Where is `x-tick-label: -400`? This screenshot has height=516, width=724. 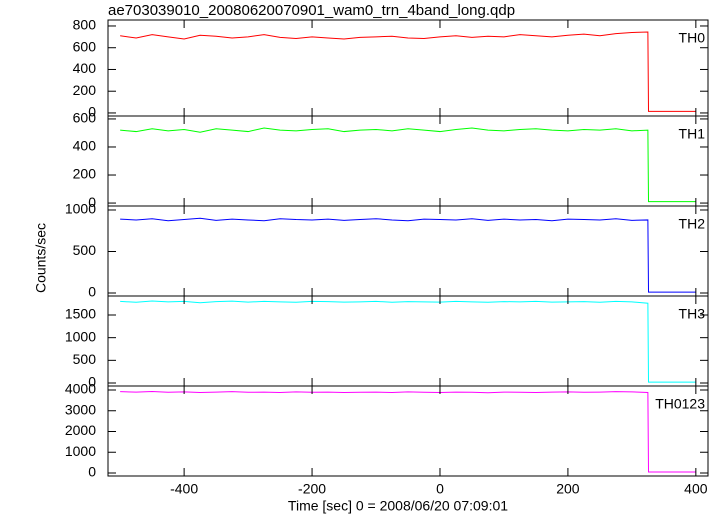
x-tick-label: -400 is located at coordinates (184, 489).